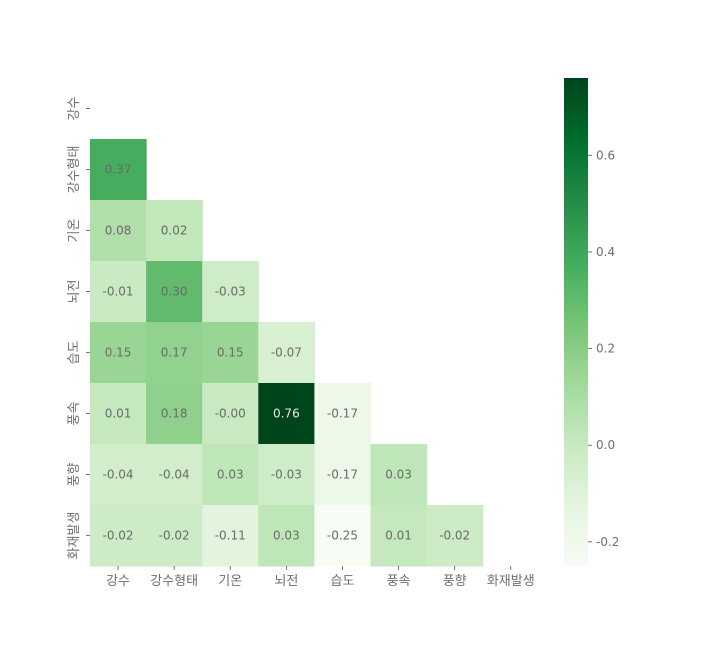 The width and height of the screenshot is (720, 648). Describe the element at coordinates (74, 475) in the screenshot. I see `y-tick-label: 풍향` at that location.